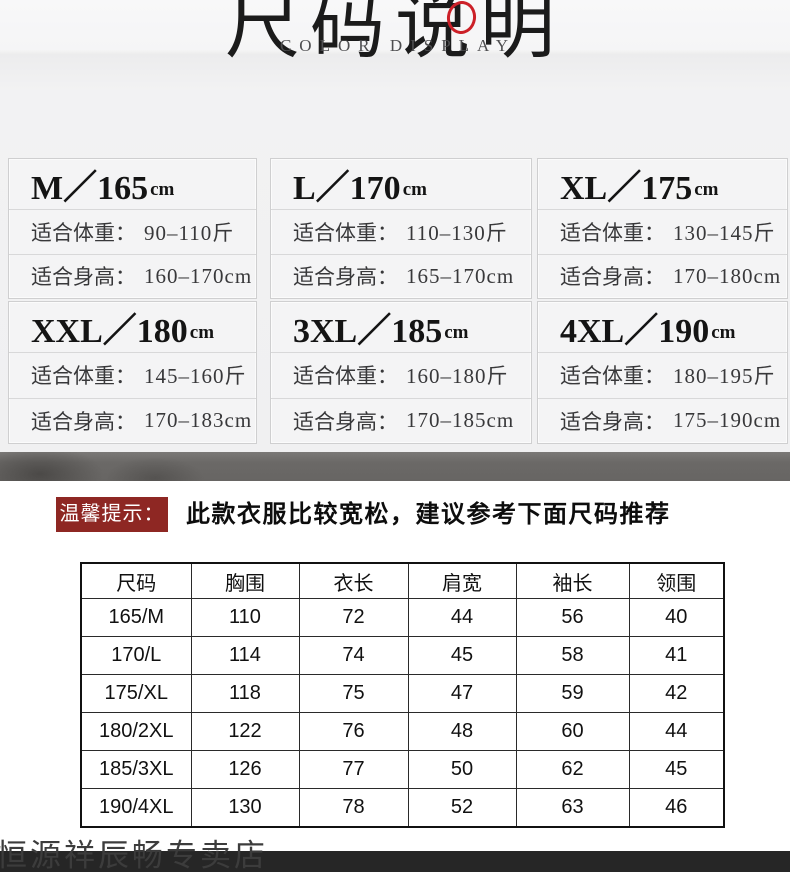 The width and height of the screenshot is (790, 872). What do you see at coordinates (136, 617) in the screenshot?
I see `cell-size: 165/M` at bounding box center [136, 617].